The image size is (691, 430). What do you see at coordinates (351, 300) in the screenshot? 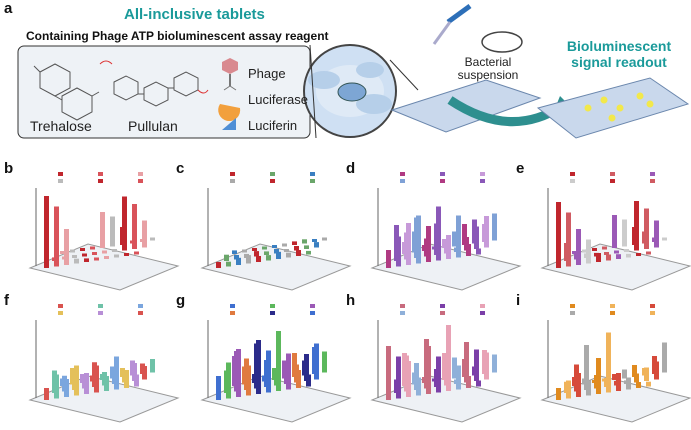
I see `panel-h-label: h` at bounding box center [351, 300].